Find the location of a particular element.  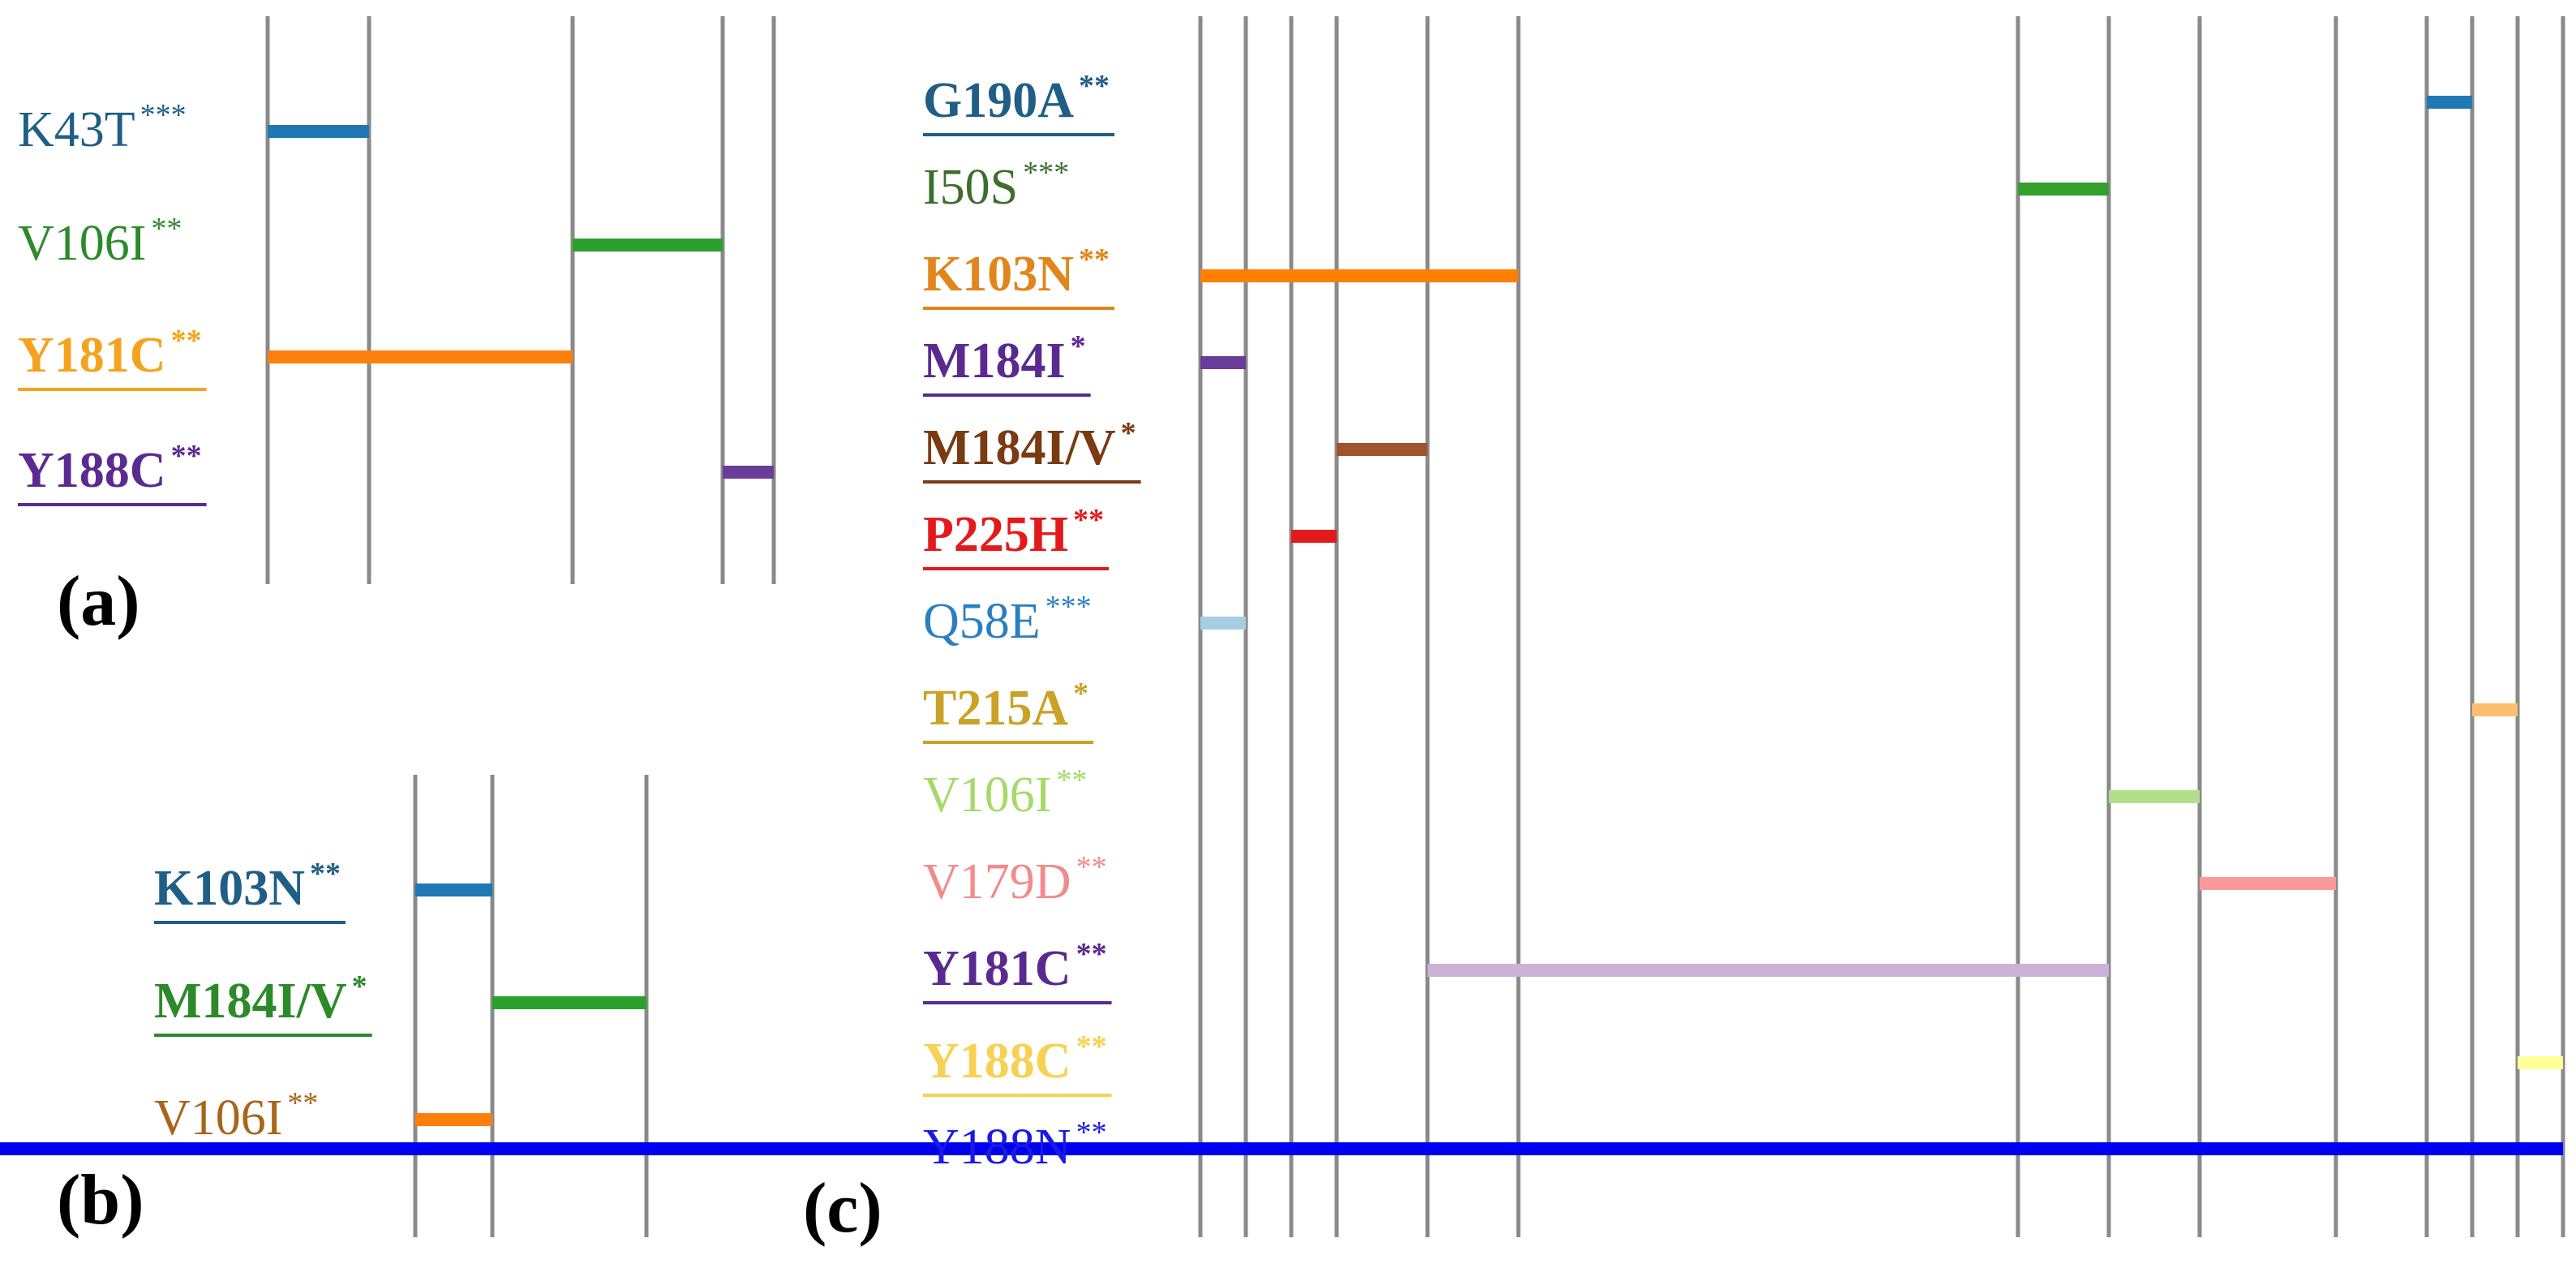

mutation-name: Q58E is located at coordinates (982, 621).